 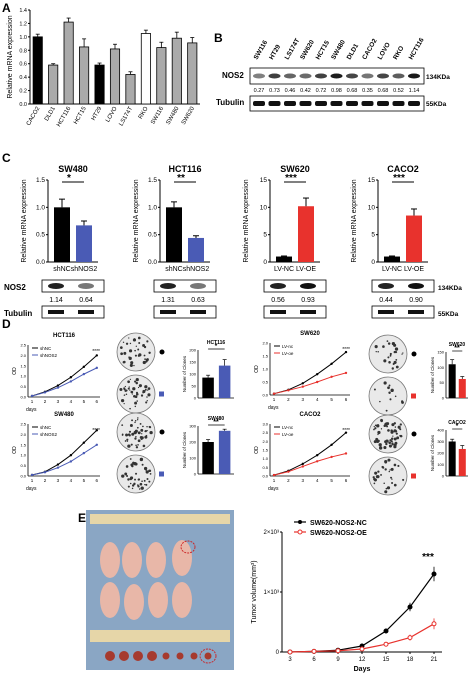 I want to click on band-ratio: 0.35, so click(x=367, y=91).